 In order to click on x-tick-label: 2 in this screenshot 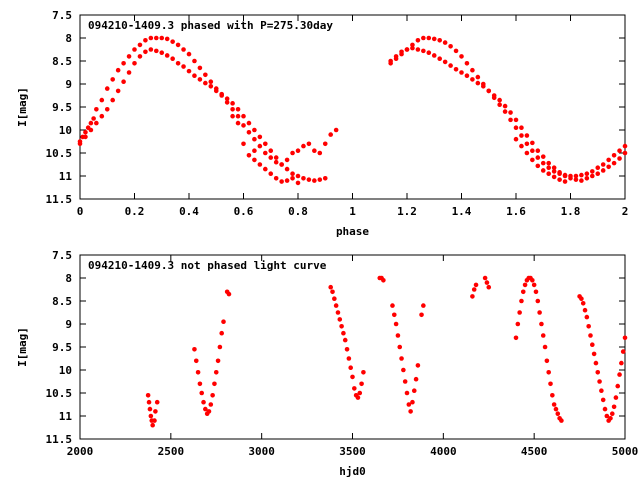, I will do `click(625, 211)`.